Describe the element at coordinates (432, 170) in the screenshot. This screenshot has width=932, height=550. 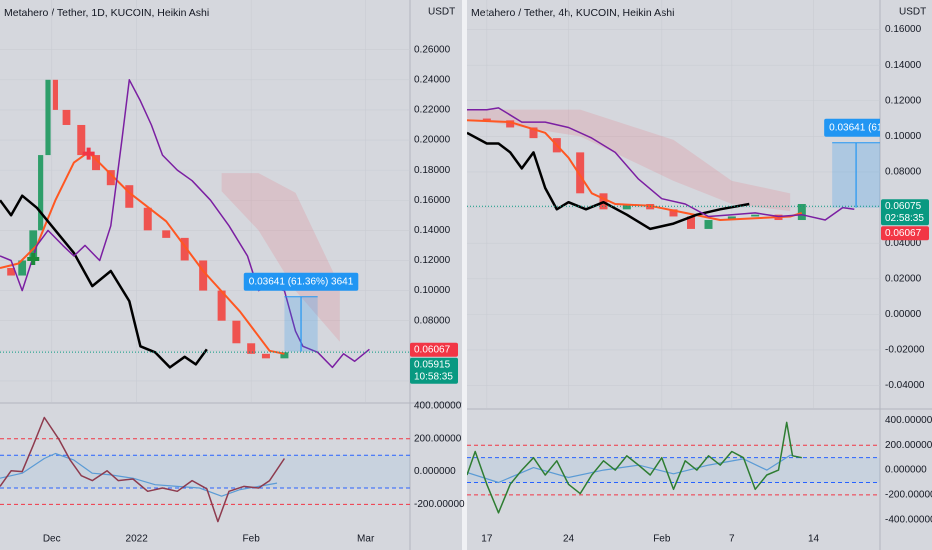
I see `y-tick-label: 0.18000` at that location.